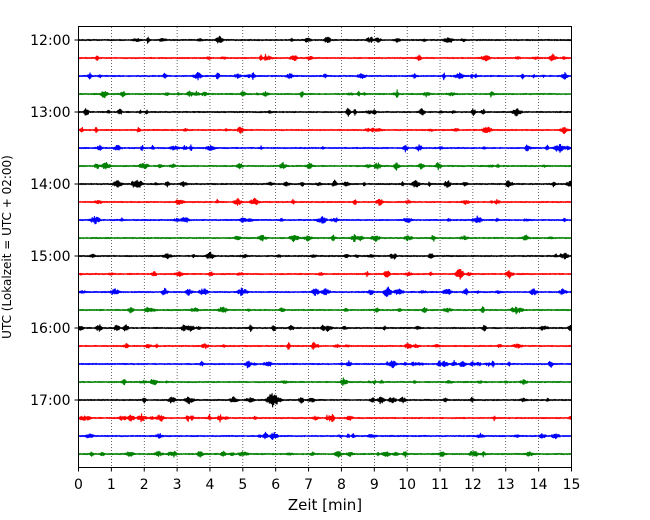 This screenshot has width=650, height=520. Describe the element at coordinates (50, 185) in the screenshot. I see `y-tick-label: 14:00` at that location.